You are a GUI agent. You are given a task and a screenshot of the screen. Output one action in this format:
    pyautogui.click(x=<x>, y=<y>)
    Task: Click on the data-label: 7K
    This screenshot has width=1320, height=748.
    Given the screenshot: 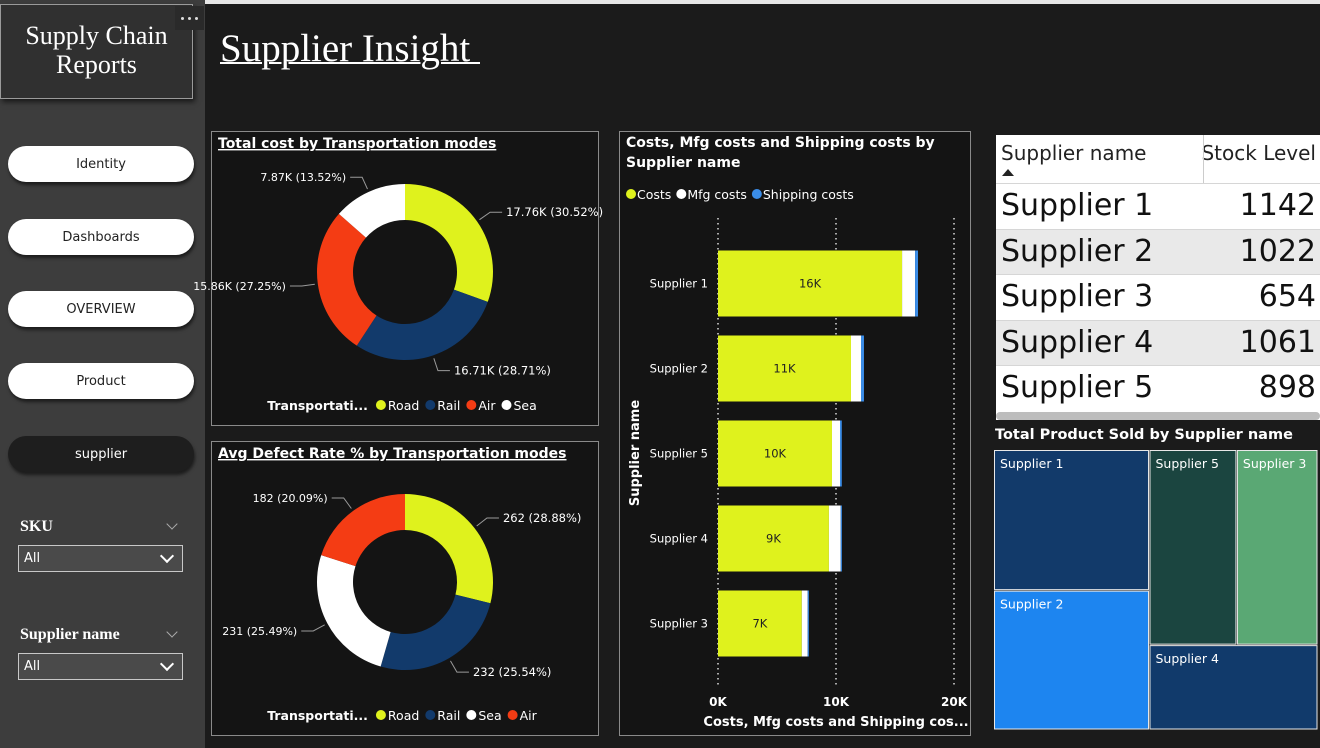 What is the action you would take?
    pyautogui.click(x=759, y=624)
    